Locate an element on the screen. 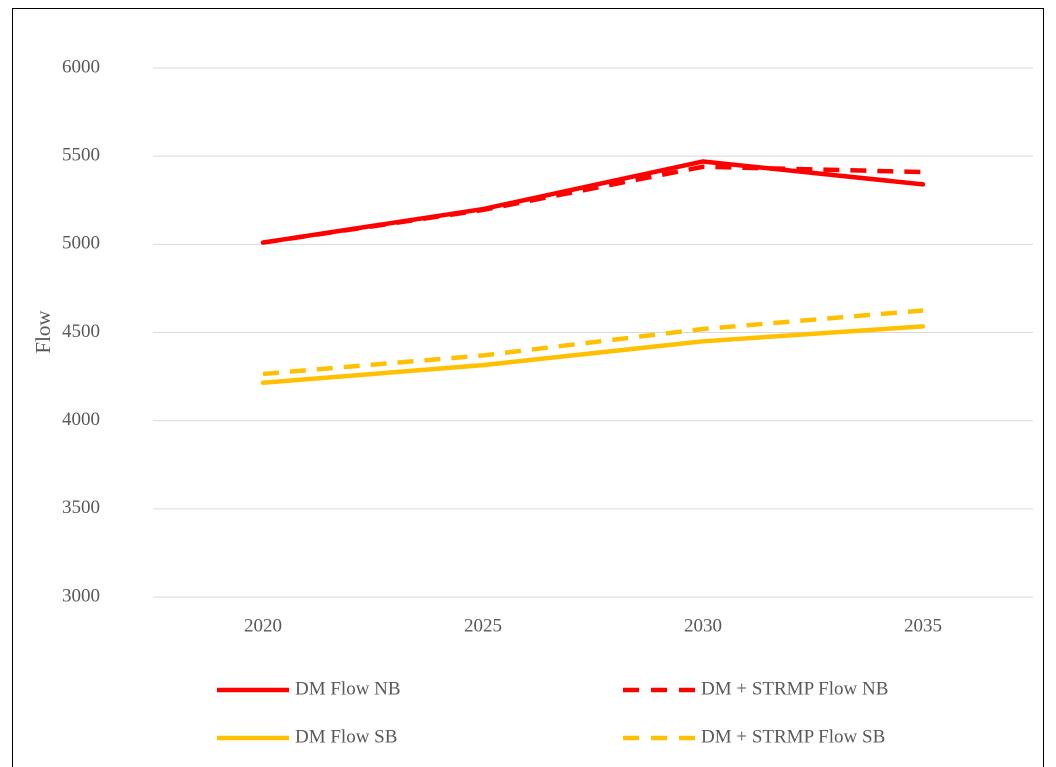 Image resolution: width=1056 pixels, height=767 pixels. legend-label: DM Flow NB is located at coordinates (348, 688).